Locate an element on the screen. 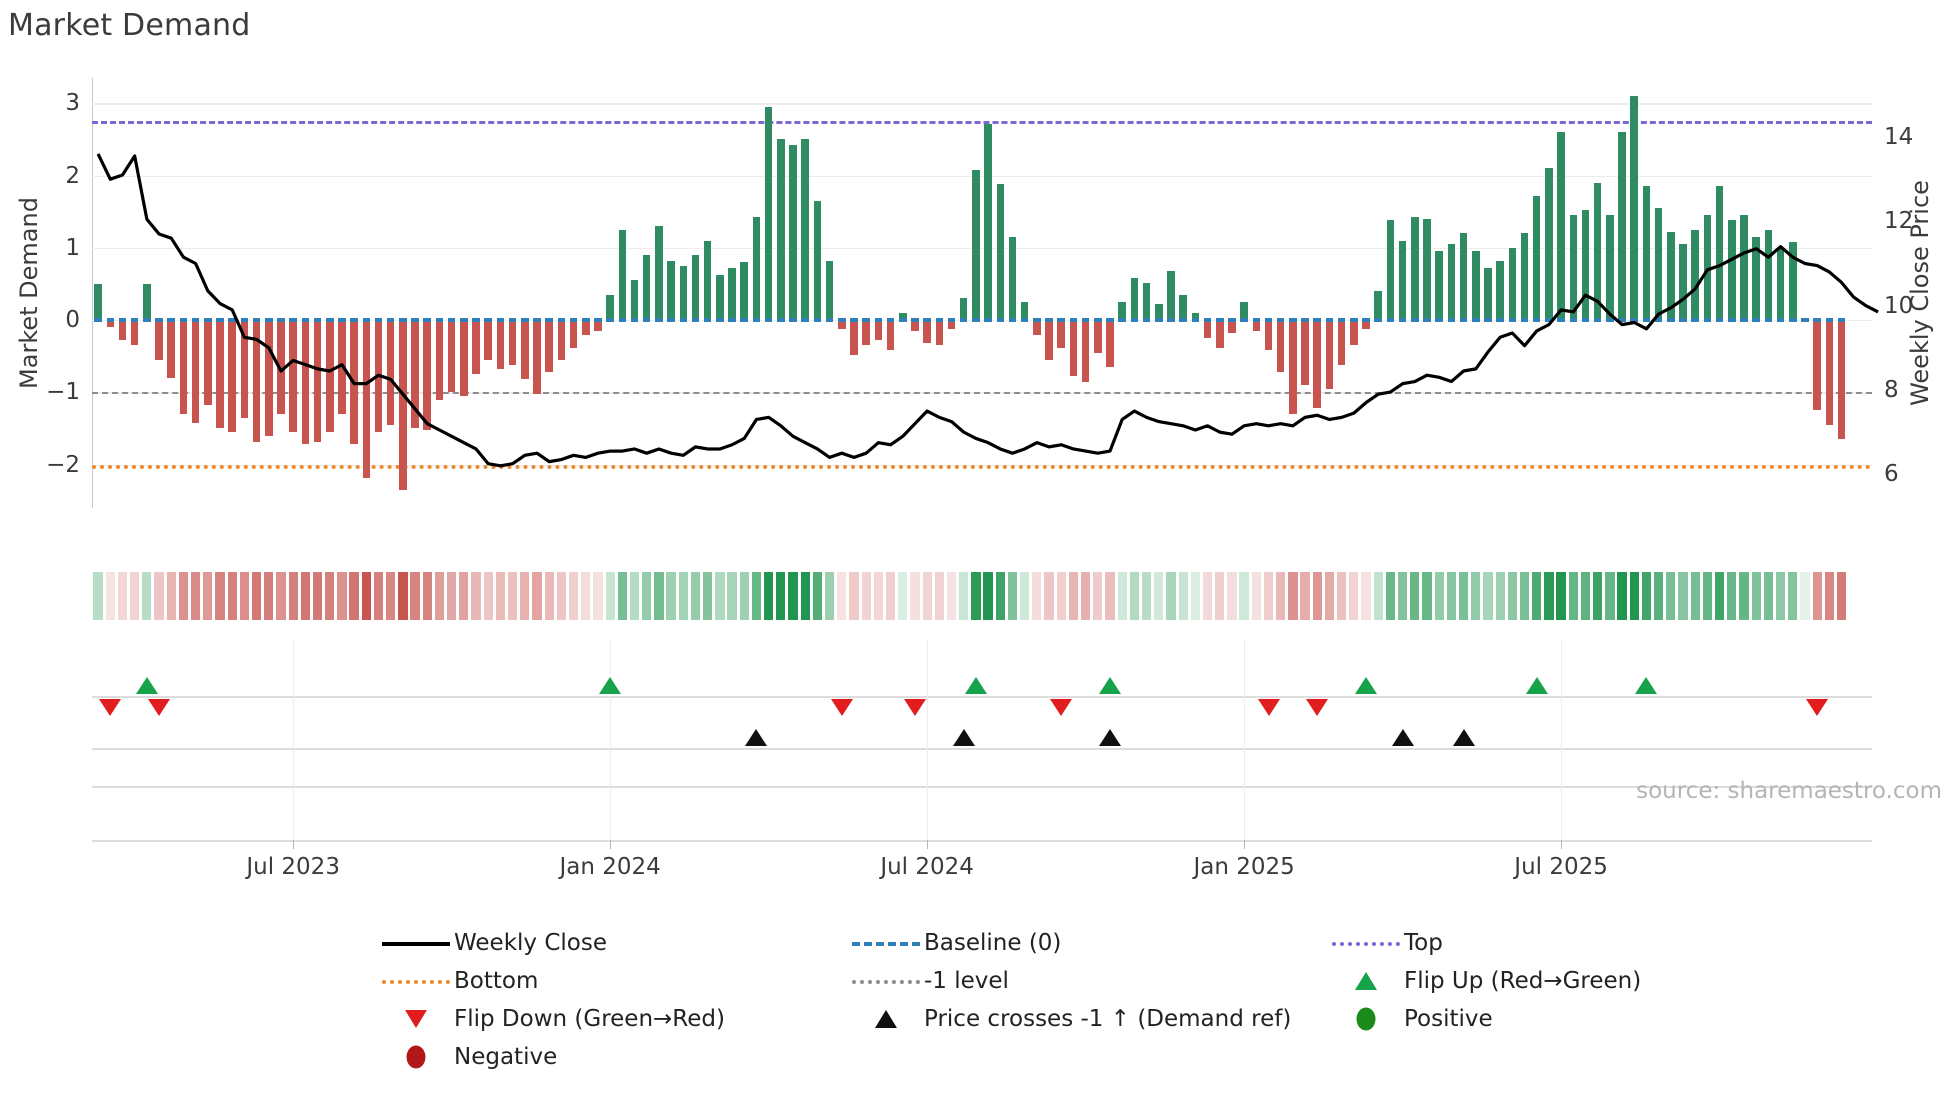  y-axis-left-tick: 1 is located at coordinates (72, 247).